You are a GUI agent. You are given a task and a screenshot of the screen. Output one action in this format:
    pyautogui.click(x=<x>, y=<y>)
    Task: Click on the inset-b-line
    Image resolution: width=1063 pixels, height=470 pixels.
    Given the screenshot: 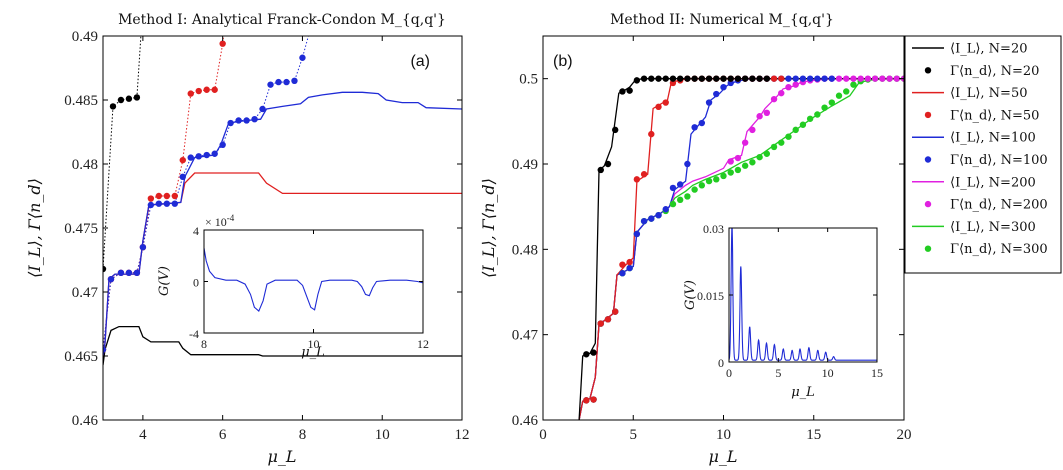 What is the action you would take?
    pyautogui.click(x=803, y=294)
    